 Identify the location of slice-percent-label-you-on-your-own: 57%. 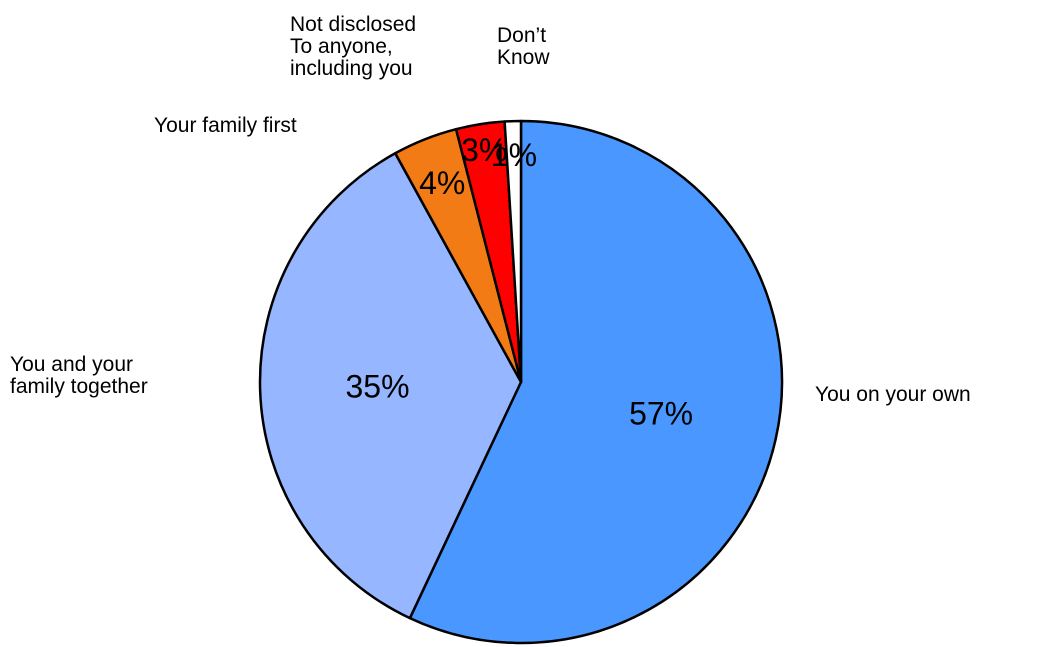
(661, 413).